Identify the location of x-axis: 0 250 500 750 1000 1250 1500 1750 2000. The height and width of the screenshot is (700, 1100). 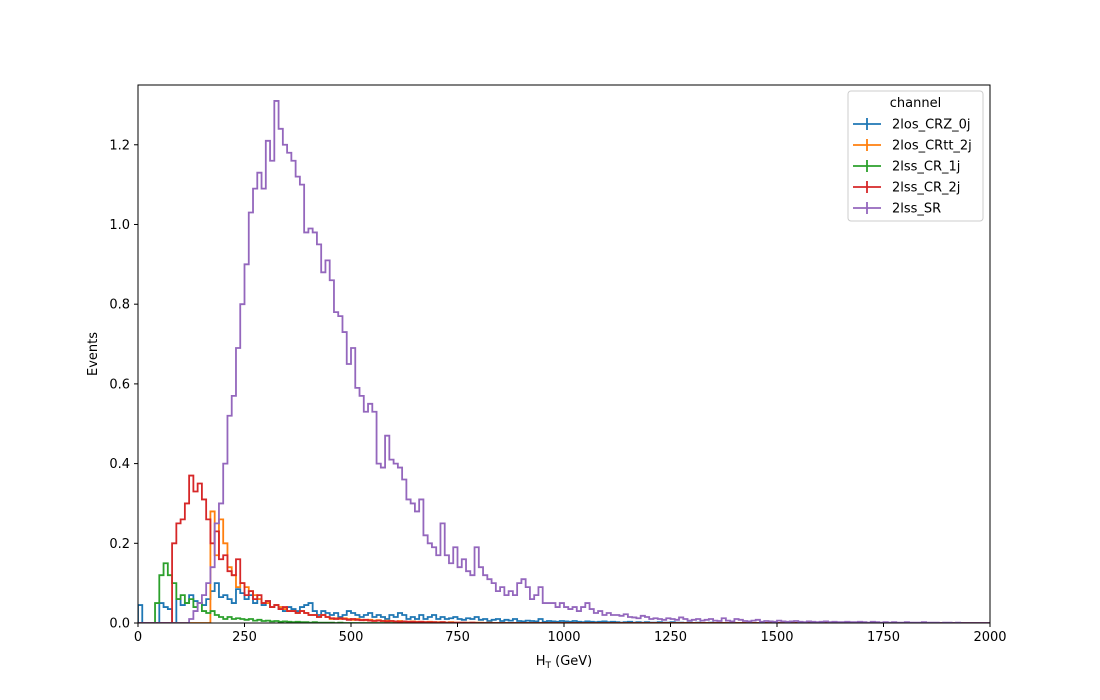
(570, 634).